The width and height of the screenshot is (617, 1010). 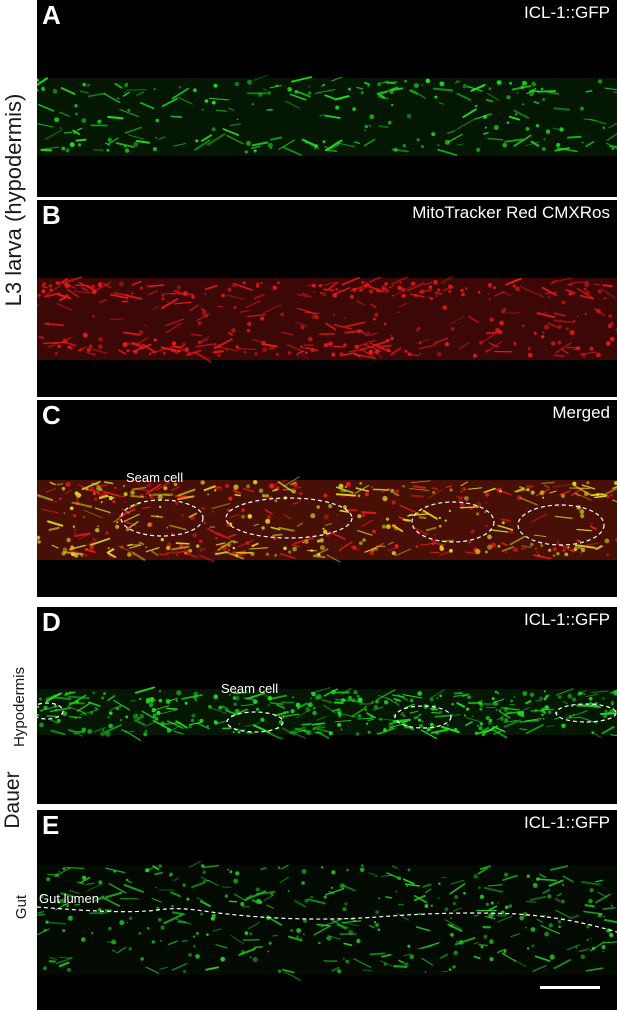 I want to click on seam-cell-outline, so click(x=289, y=518).